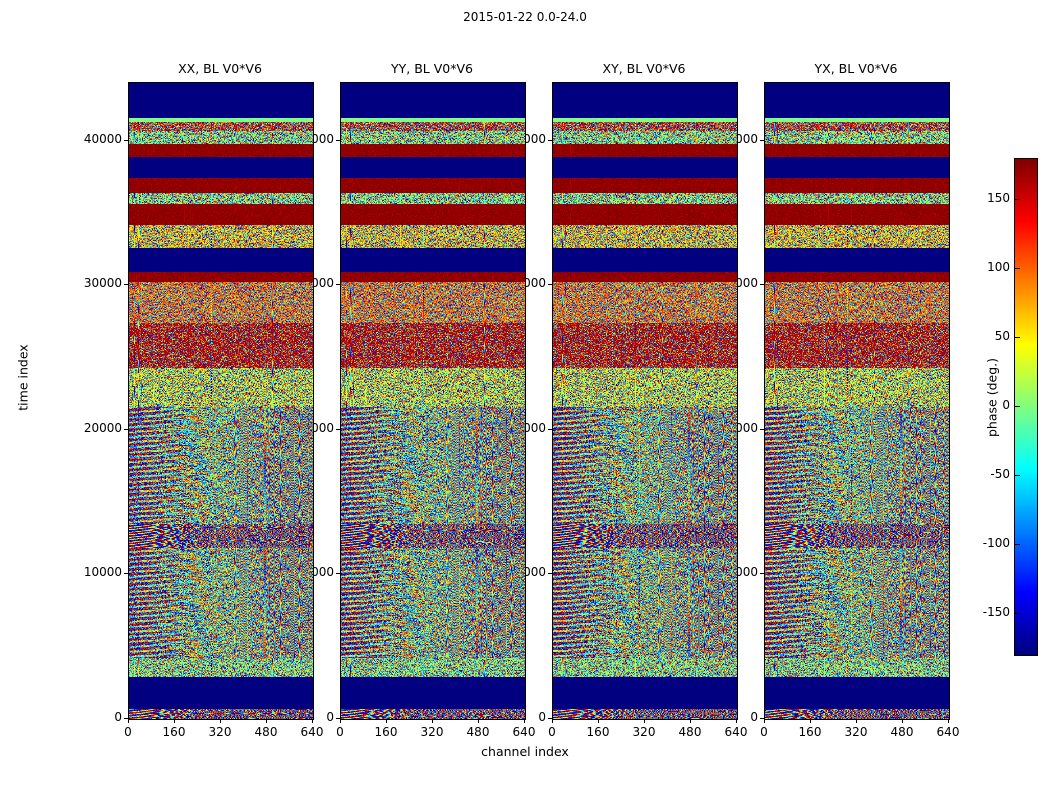 The height and width of the screenshot is (800, 1050). I want to click on heatmap-image-xy, so click(645, 401).